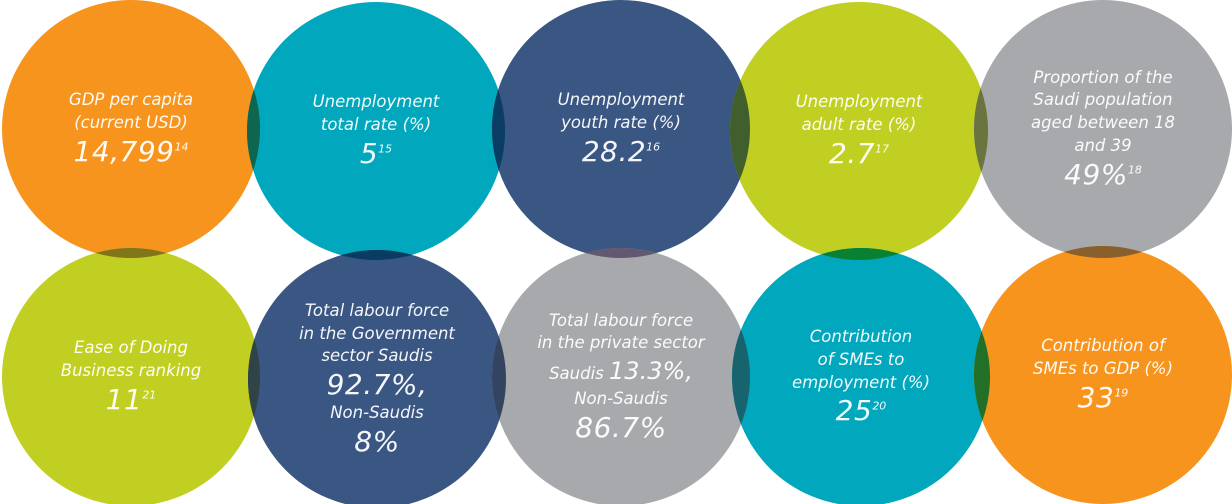 This screenshot has width=1232, height=504. What do you see at coordinates (1103, 375) in the screenshot?
I see `sme-gdp-circle: Contribution of SMEs to GDP (%) 3319` at bounding box center [1103, 375].